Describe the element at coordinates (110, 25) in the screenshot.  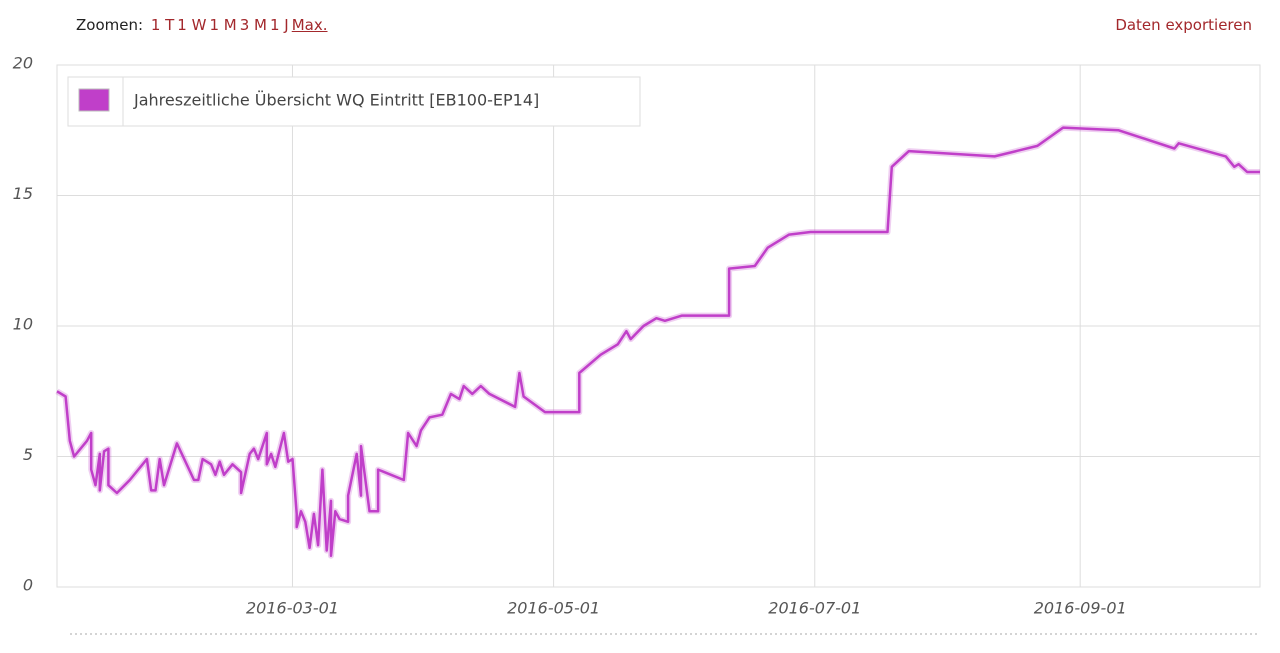
I see `zoom-label: Zoomen:` at that location.